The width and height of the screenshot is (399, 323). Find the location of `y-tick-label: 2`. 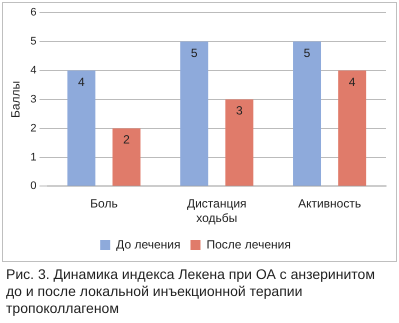

y-tick-label: 2 is located at coordinates (33, 128).